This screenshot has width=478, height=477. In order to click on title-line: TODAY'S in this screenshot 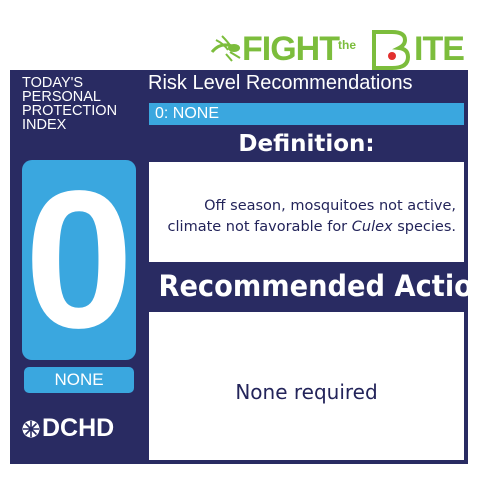, I will do `click(53, 83)`.